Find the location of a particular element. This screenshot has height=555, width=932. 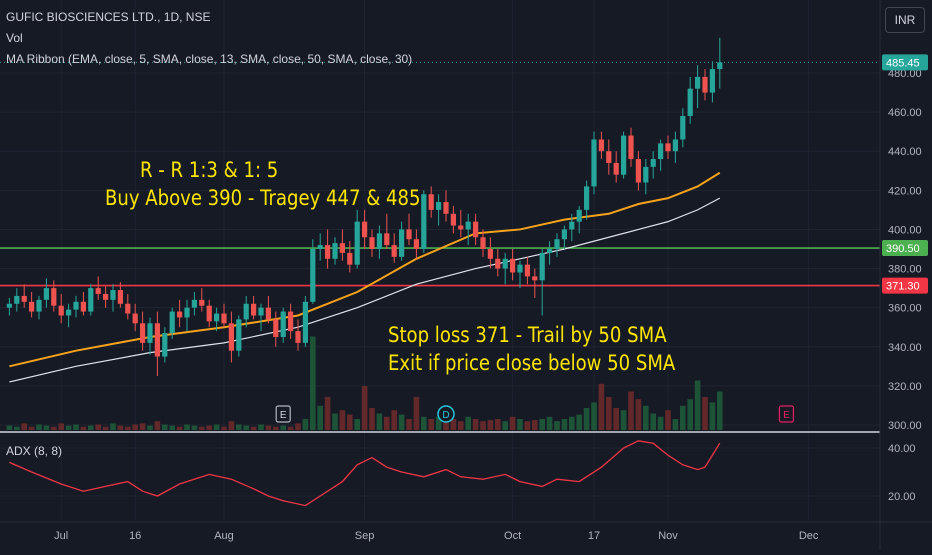

price-tag-label: 371.30 is located at coordinates (903, 287).